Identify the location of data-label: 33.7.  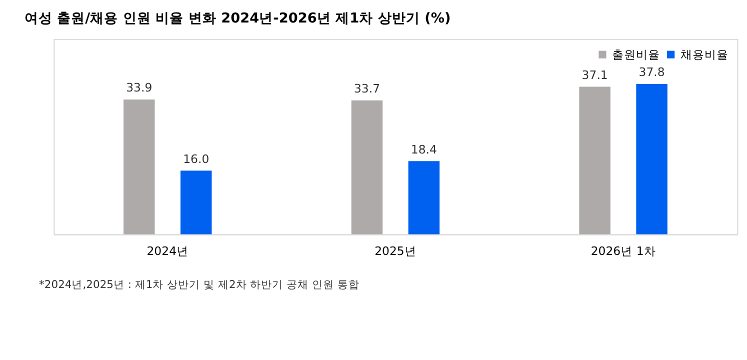
(367, 89).